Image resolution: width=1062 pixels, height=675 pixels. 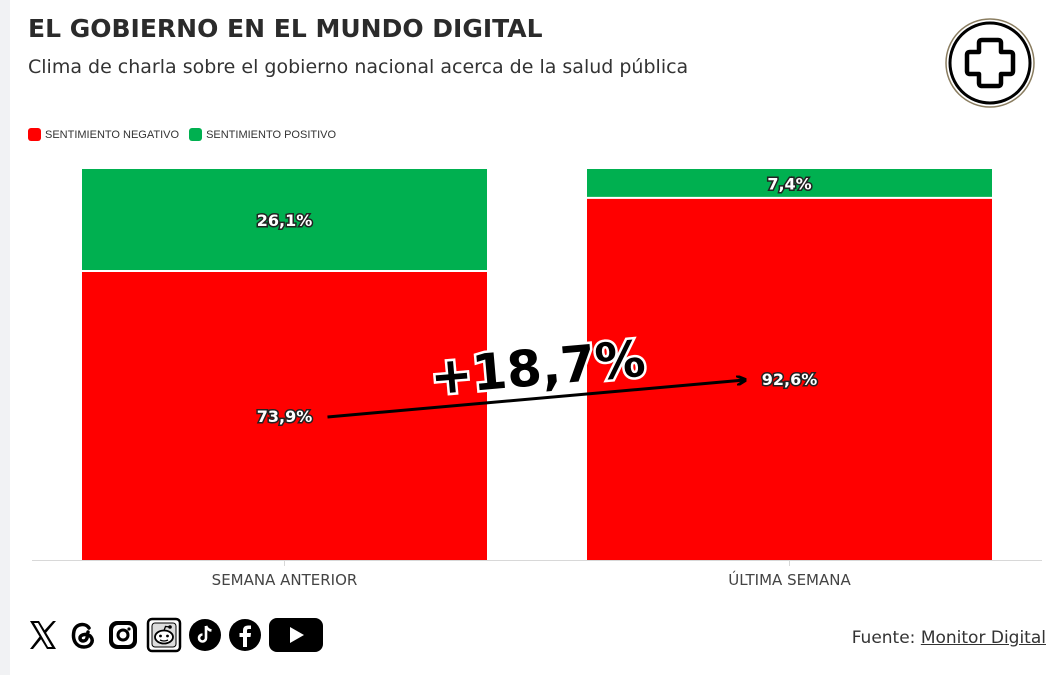 I want to click on legend-swatch-positive, so click(x=196, y=134).